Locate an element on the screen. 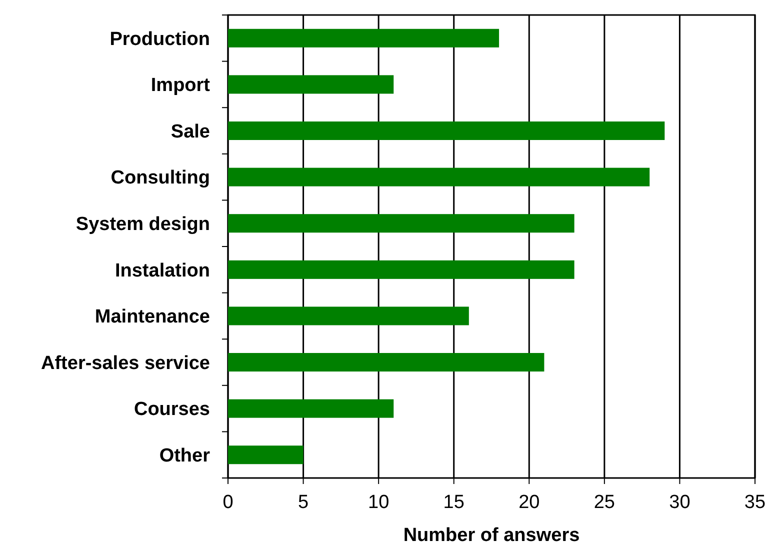 Image resolution: width=770 pixels, height=547 pixels. y-tick-label: Instalation is located at coordinates (162, 271).